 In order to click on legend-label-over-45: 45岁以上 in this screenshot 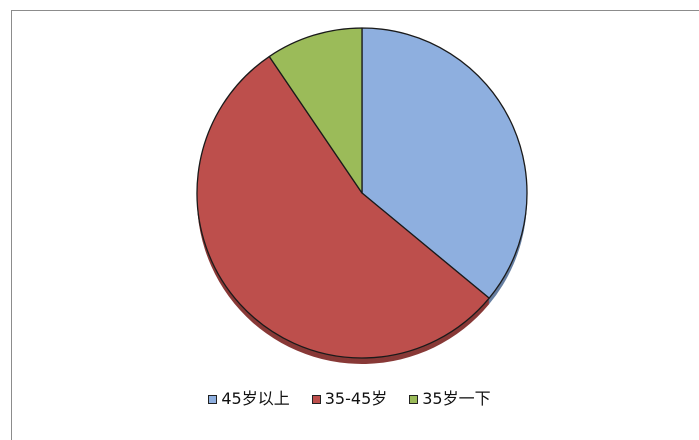, I will do `click(255, 398)`.